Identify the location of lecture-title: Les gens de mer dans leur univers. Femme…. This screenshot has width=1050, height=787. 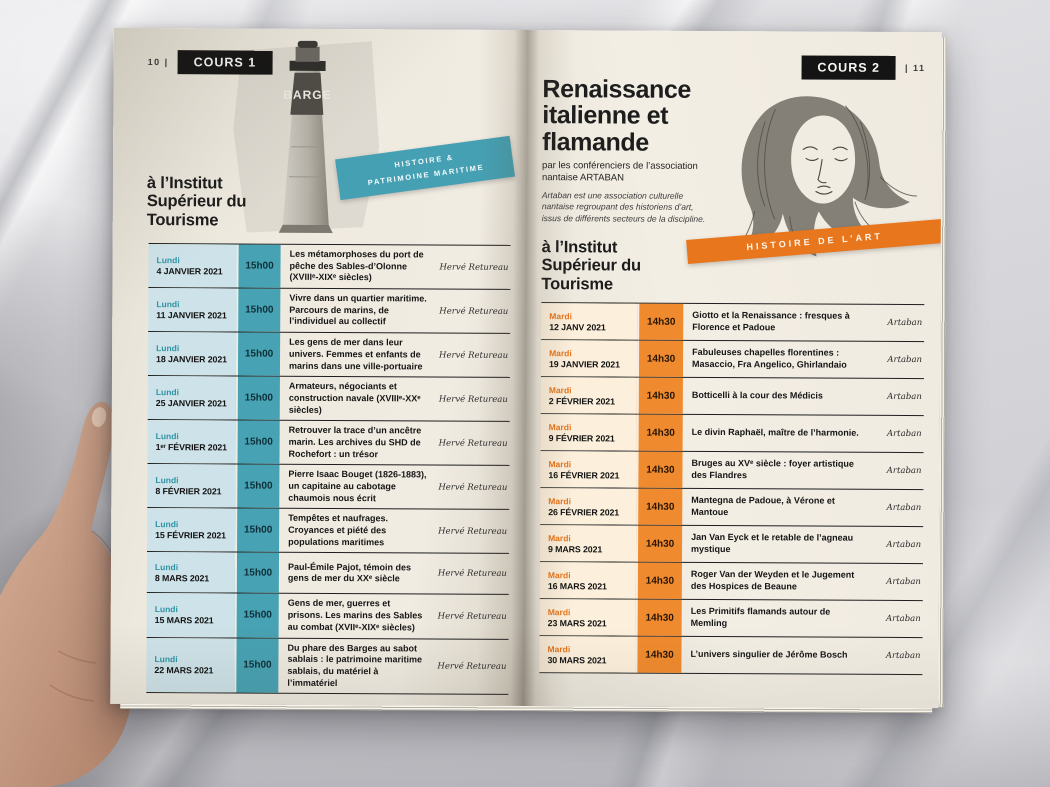
(355, 353).